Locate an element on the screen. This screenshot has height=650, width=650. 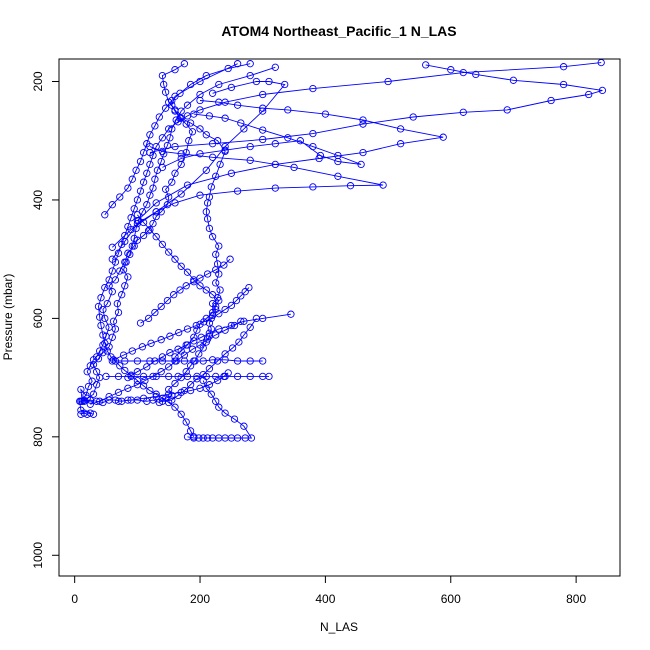
x-tick-label: 800 is located at coordinates (576, 599).